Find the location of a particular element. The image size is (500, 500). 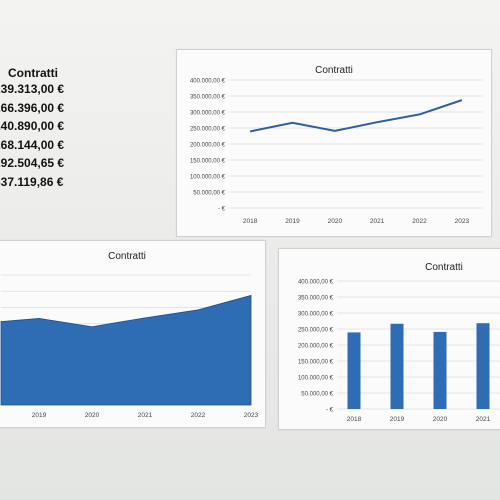

series-line is located at coordinates (356, 116).